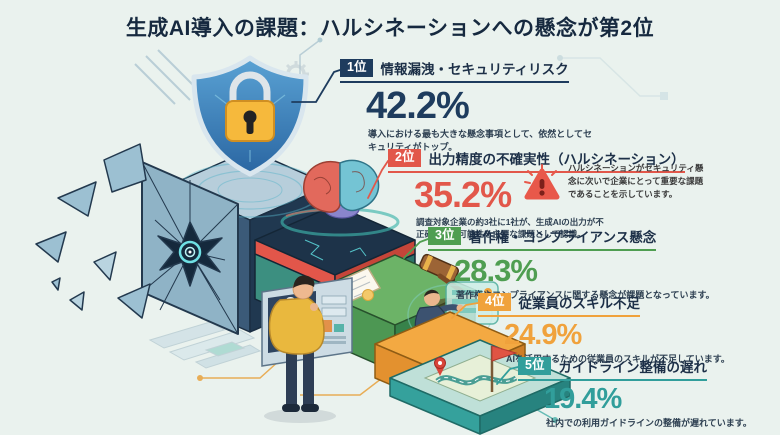 The height and width of the screenshot is (435, 780). Describe the element at coordinates (496, 270) in the screenshot. I see `rank-value: 28.3%` at that location.